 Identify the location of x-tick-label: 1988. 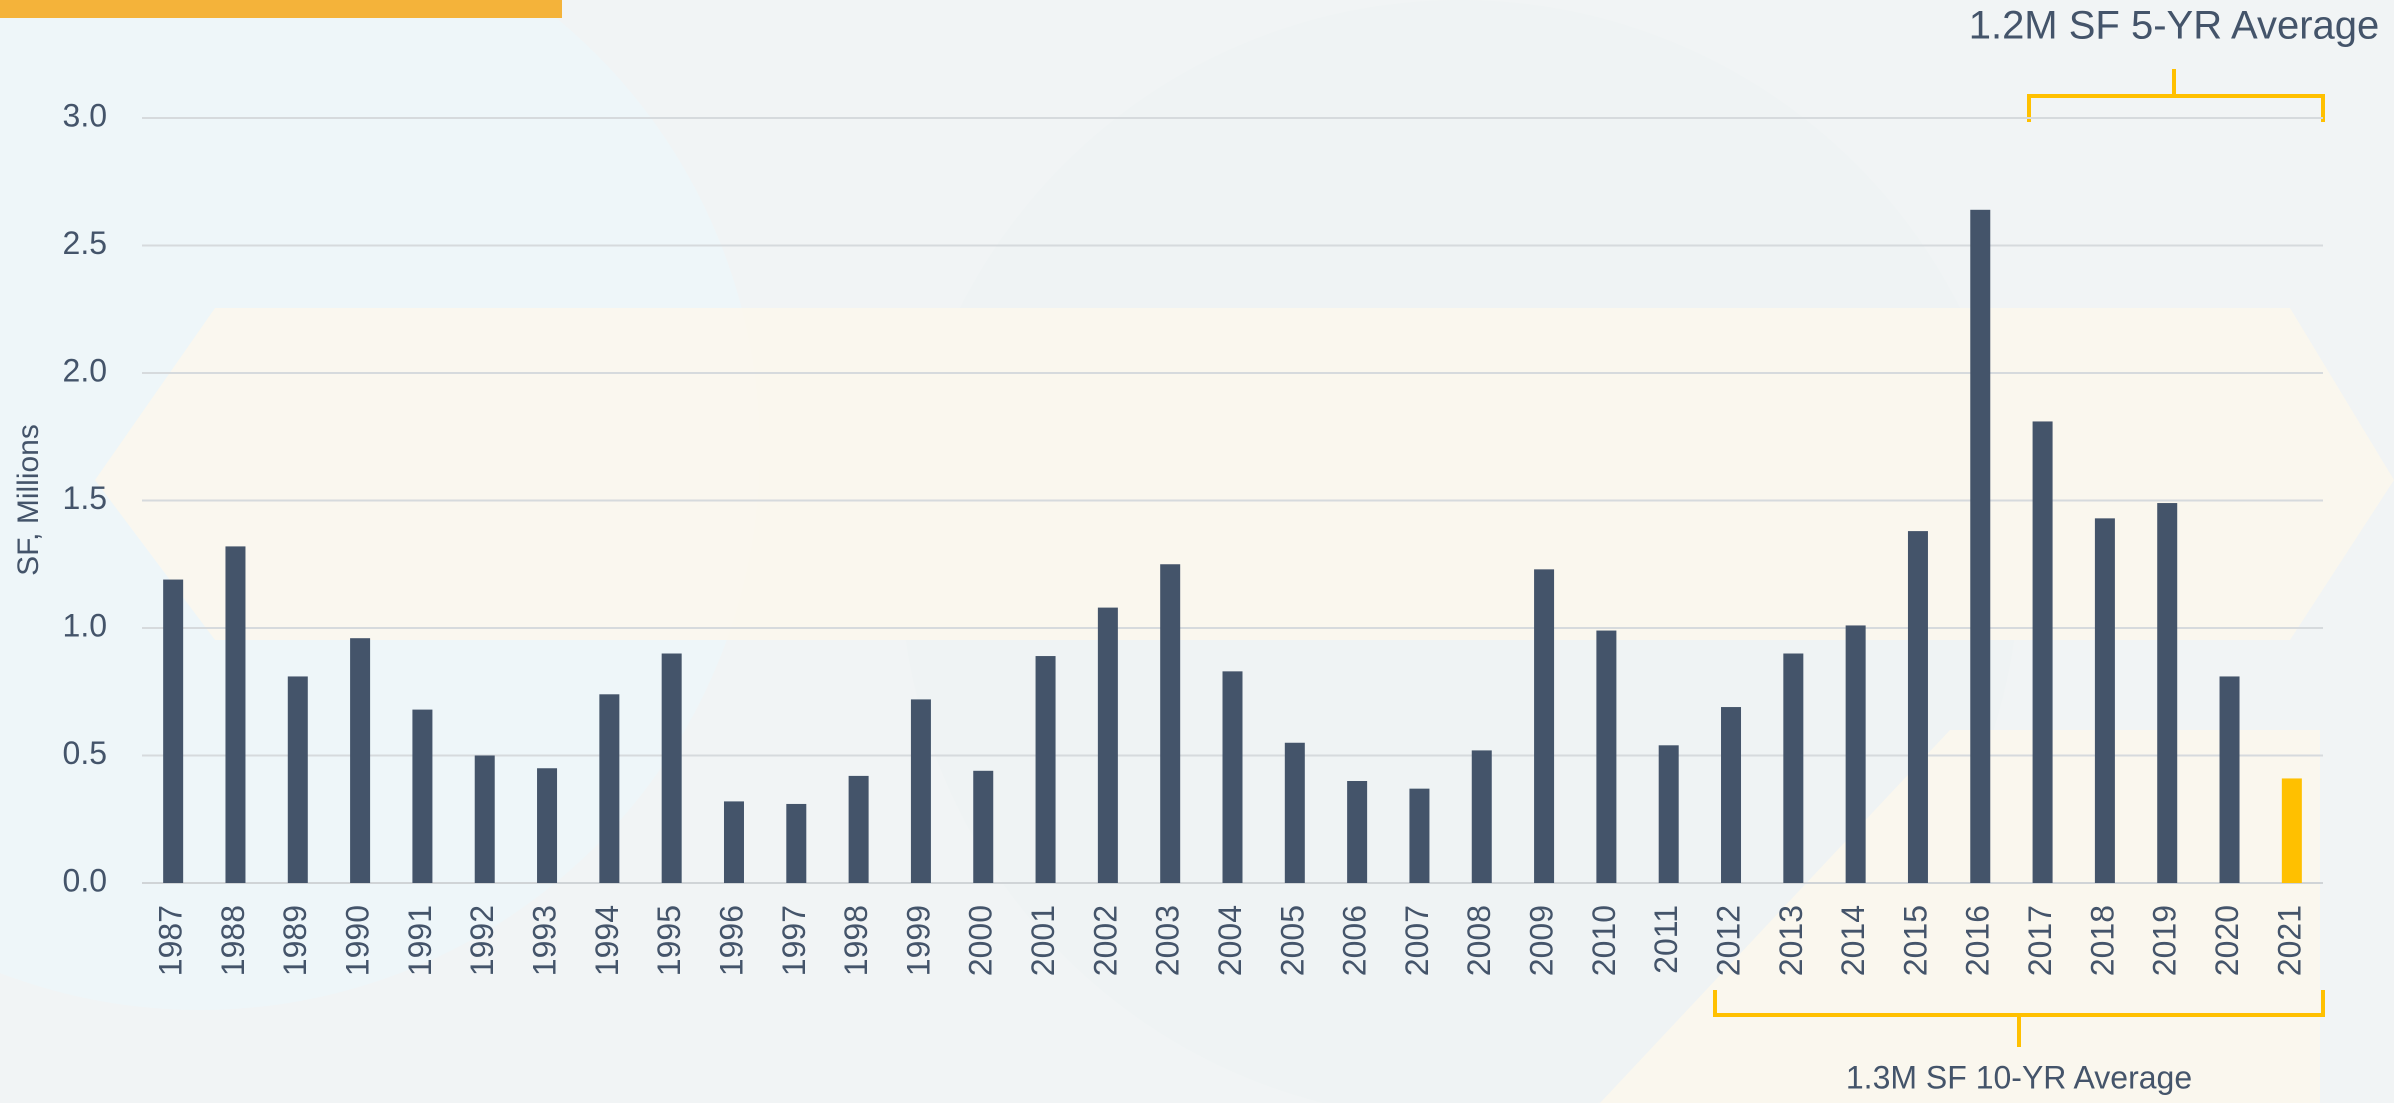
(233, 940).